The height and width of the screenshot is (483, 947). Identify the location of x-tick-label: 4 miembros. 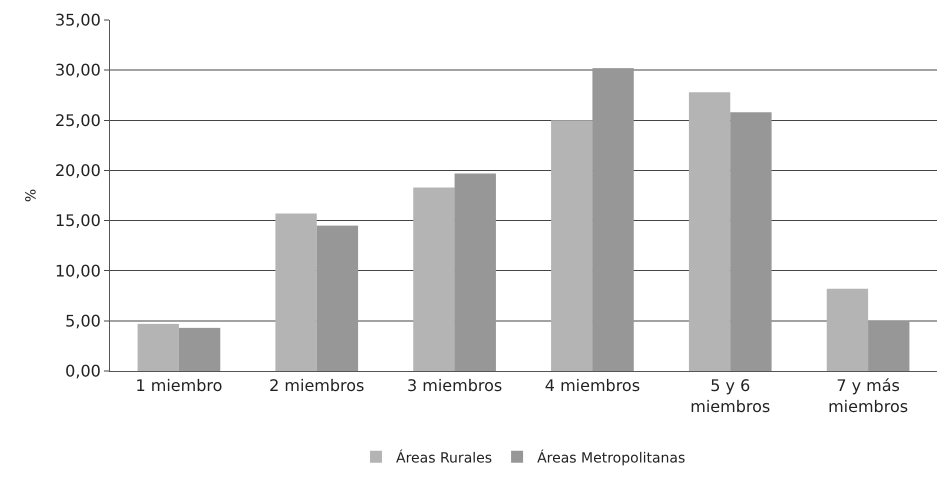
(592, 386).